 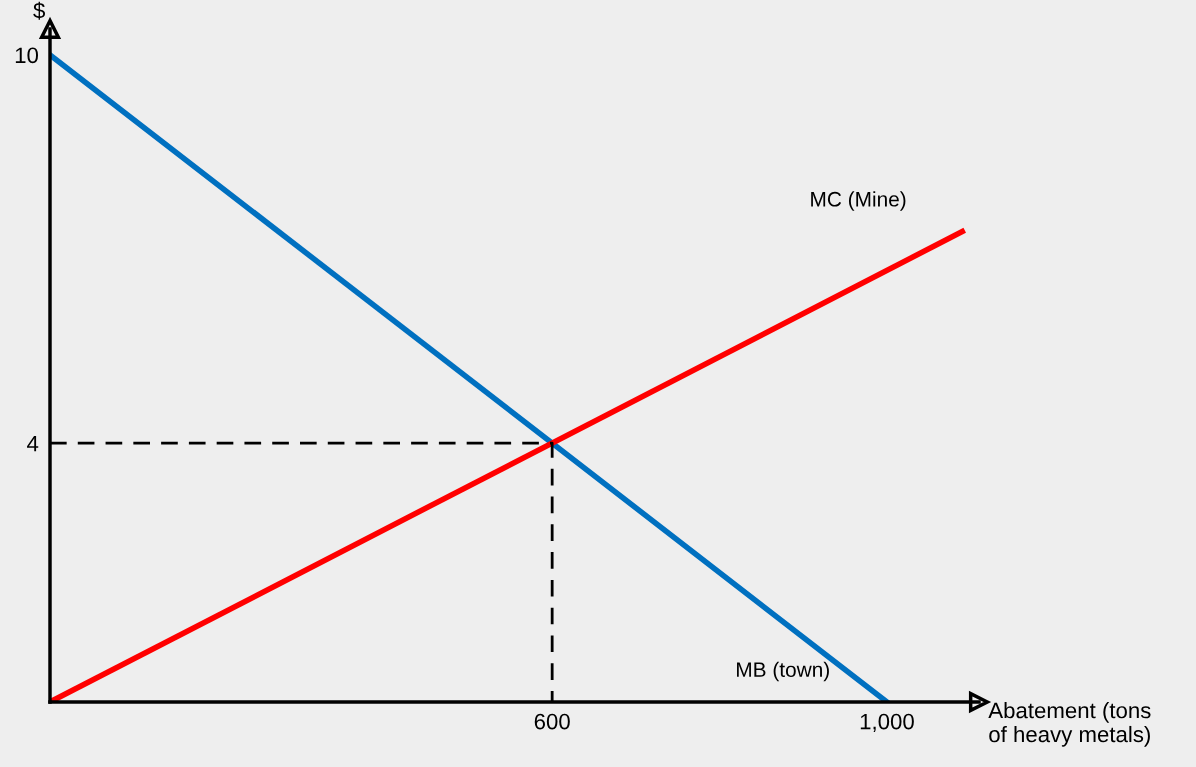 What do you see at coordinates (27, 55) in the screenshot?
I see `y-tick-label: 10` at bounding box center [27, 55].